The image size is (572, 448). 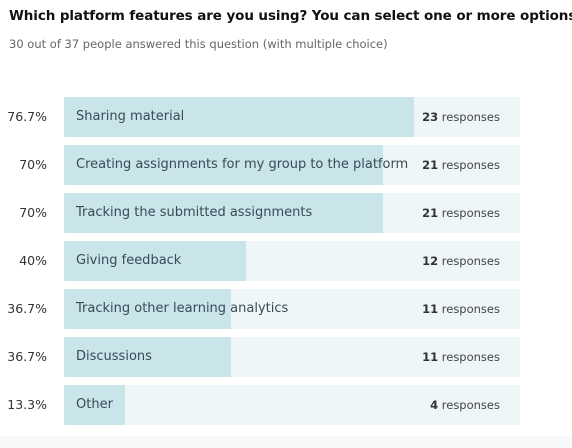 I want to click on bar-track: Sharing material 23 responses, so click(x=292, y=117).